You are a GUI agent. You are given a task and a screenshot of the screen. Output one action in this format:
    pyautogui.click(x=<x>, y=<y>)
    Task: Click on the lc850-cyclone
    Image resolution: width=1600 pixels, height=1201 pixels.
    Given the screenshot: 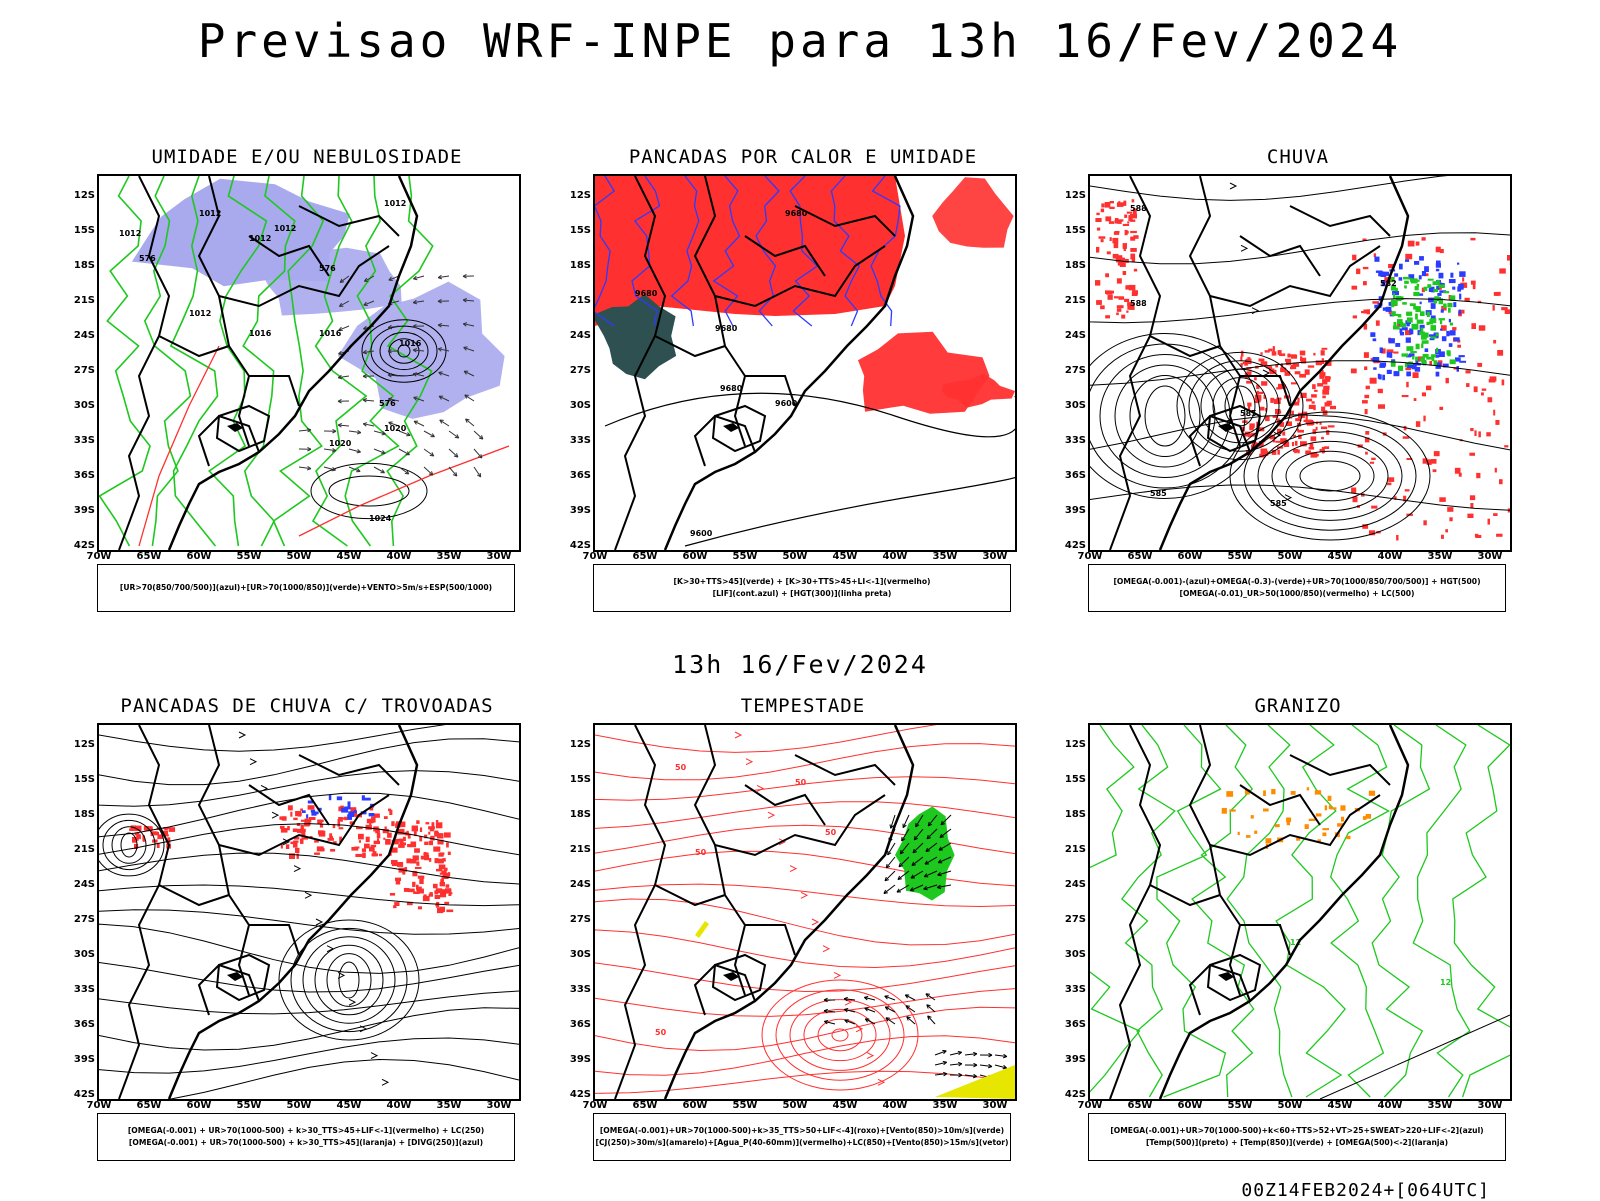 What is the action you would take?
    pyautogui.click(x=840, y=1035)
    